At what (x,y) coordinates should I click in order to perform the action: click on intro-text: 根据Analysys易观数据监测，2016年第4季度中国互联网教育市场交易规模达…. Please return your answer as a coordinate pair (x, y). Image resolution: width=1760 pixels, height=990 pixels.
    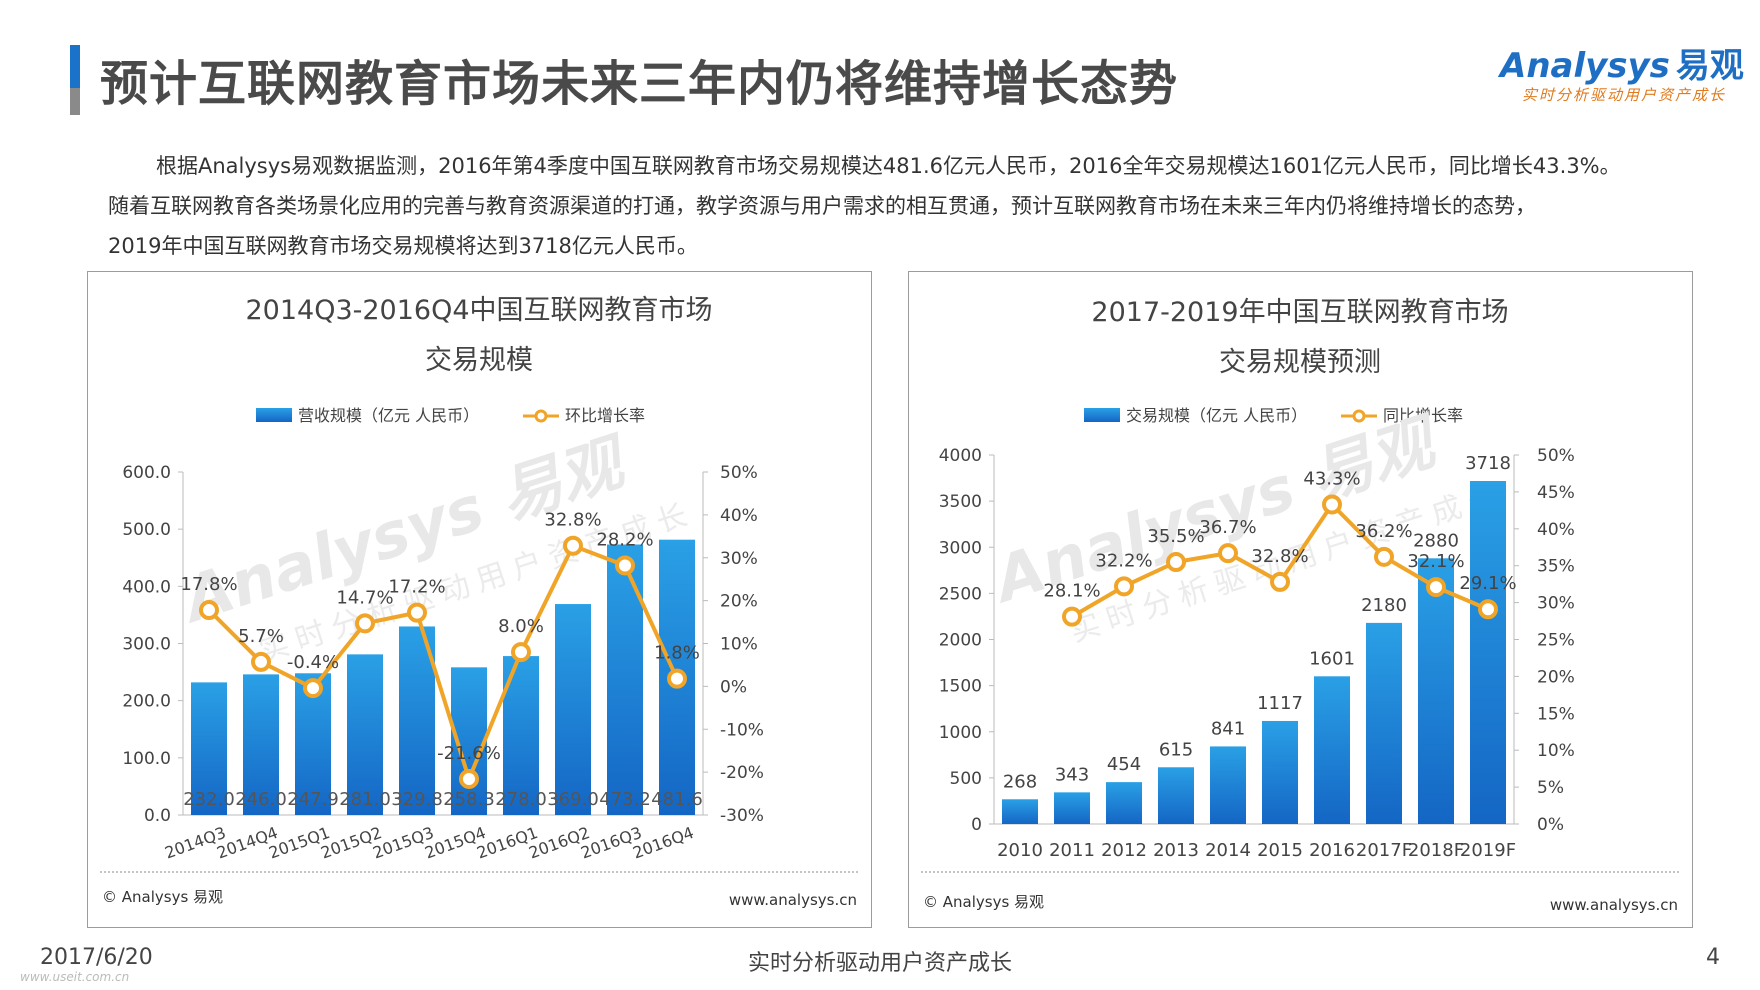
    Looking at the image, I should click on (908, 206).